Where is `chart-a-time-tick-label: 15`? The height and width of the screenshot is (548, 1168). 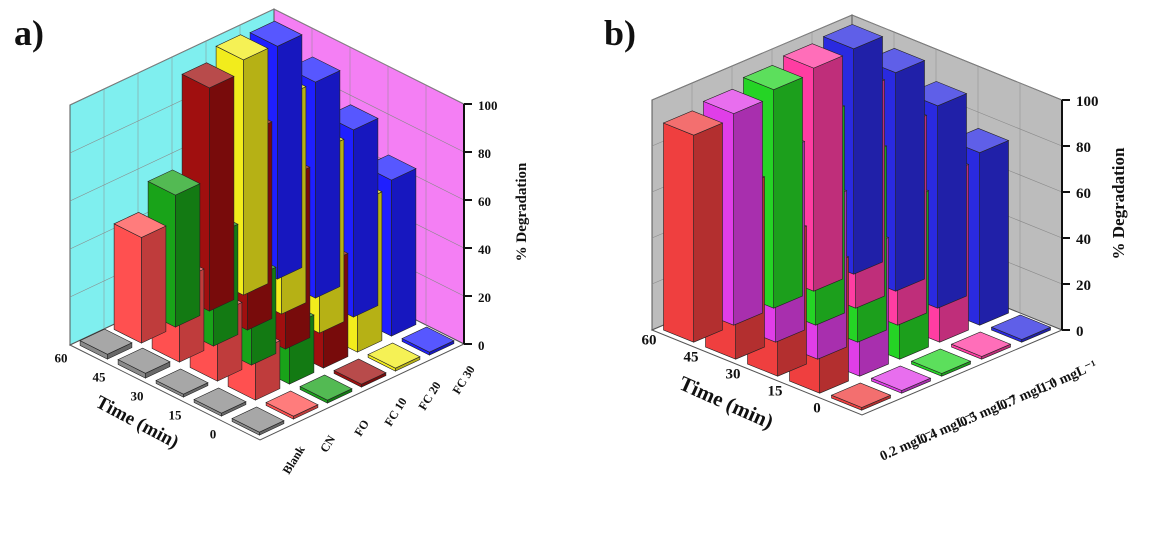
chart-a-time-tick-label: 15 is located at coordinates (176, 415).